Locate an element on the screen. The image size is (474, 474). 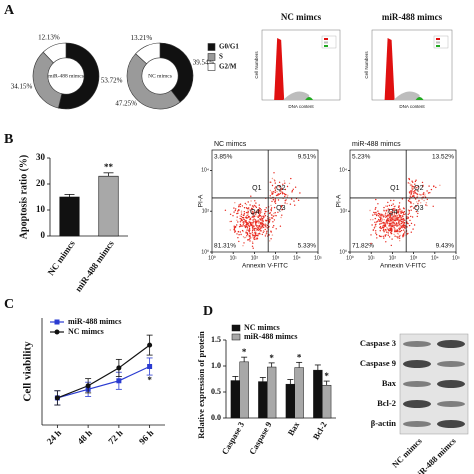
y-tick-label: 10 is located at coordinates (41, 209).